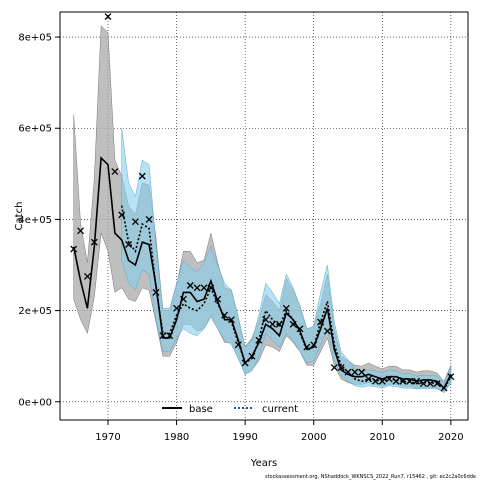 Image resolution: width=480 pixels, height=480 pixels. Describe the element at coordinates (19, 216) in the screenshot. I see `y-axis-label: Catch` at that location.